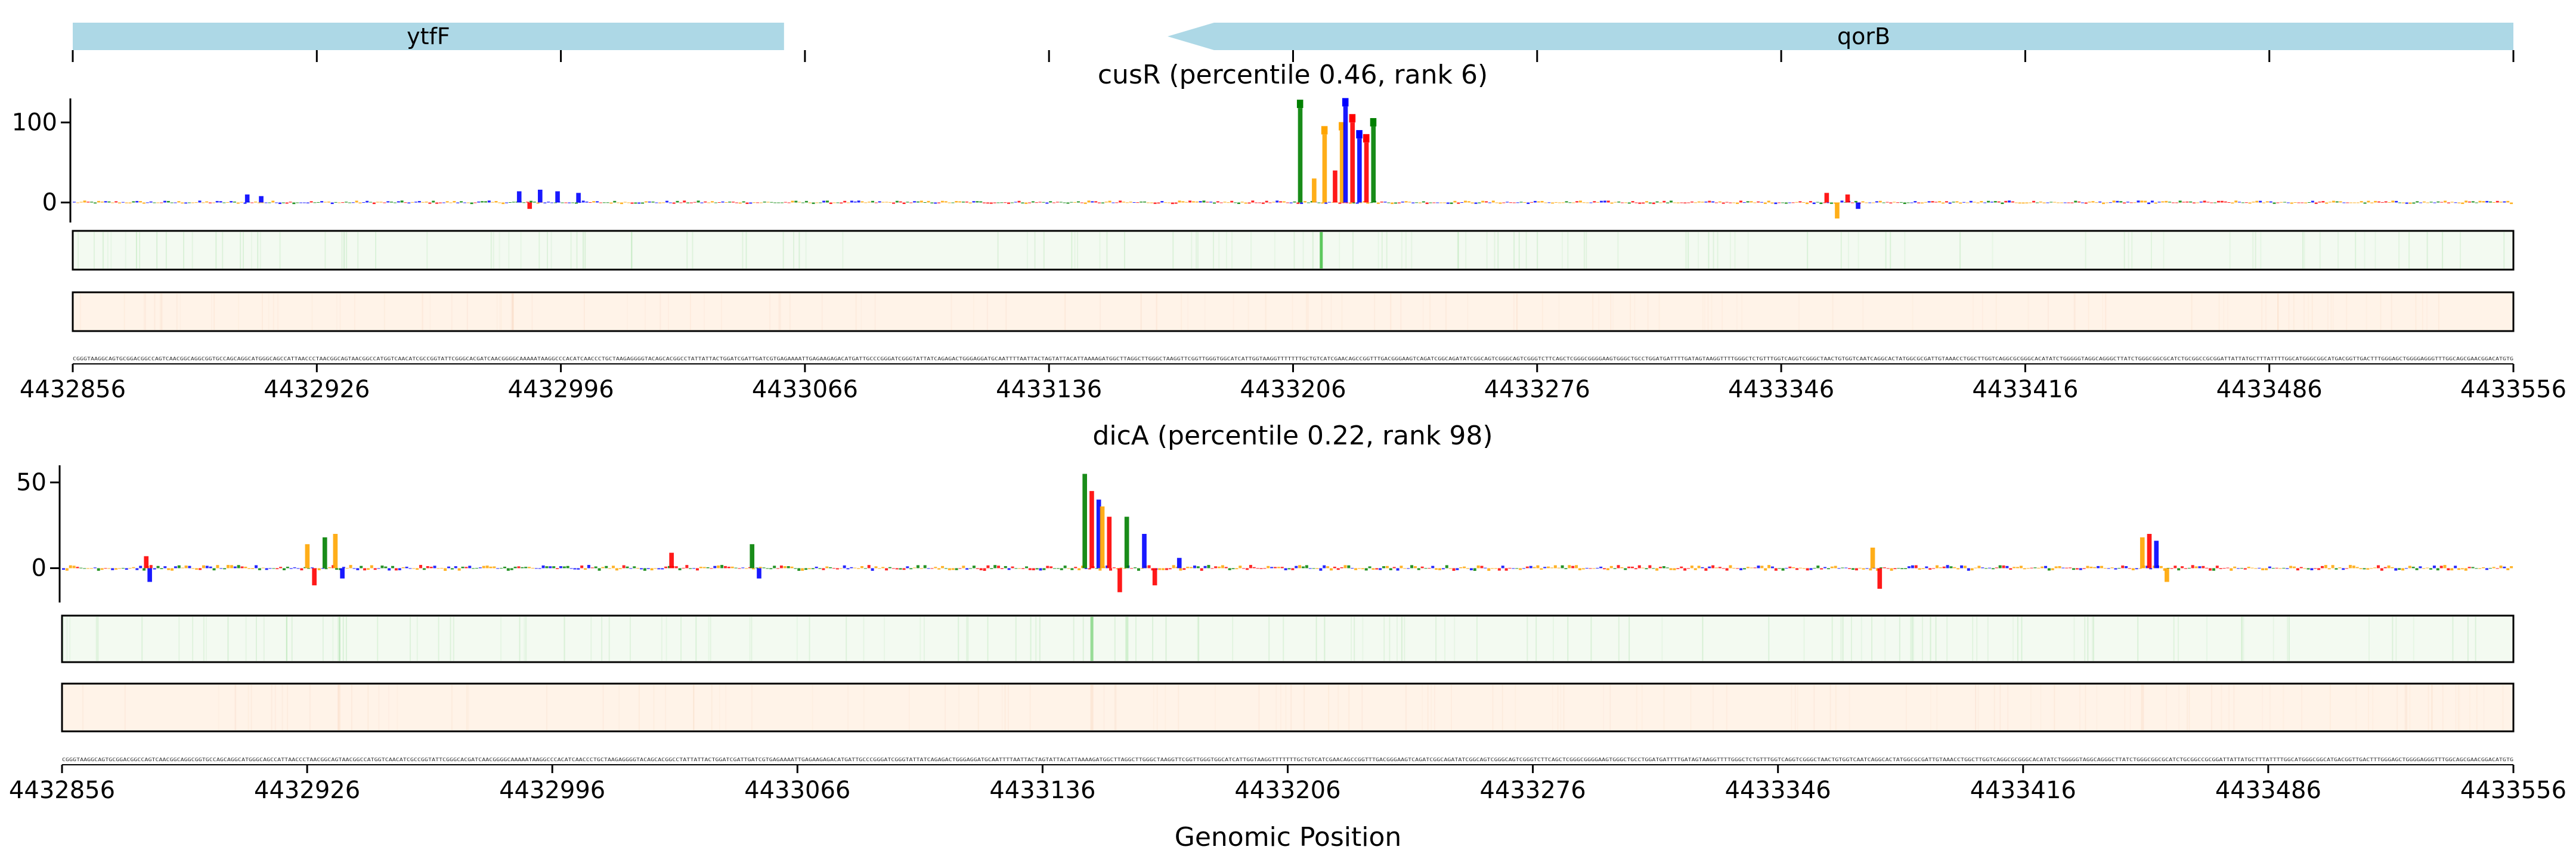 Image resolution: width=2576 pixels, height=859 pixels. I want to click on track-frame, so click(1288, 638).